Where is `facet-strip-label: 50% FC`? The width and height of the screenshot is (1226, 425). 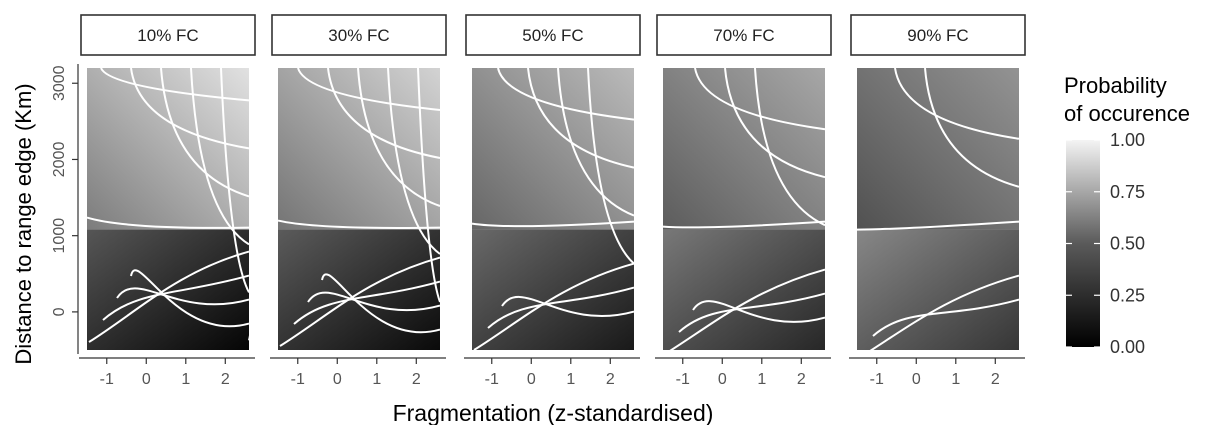
facet-strip-label: 50% FC is located at coordinates (552, 35).